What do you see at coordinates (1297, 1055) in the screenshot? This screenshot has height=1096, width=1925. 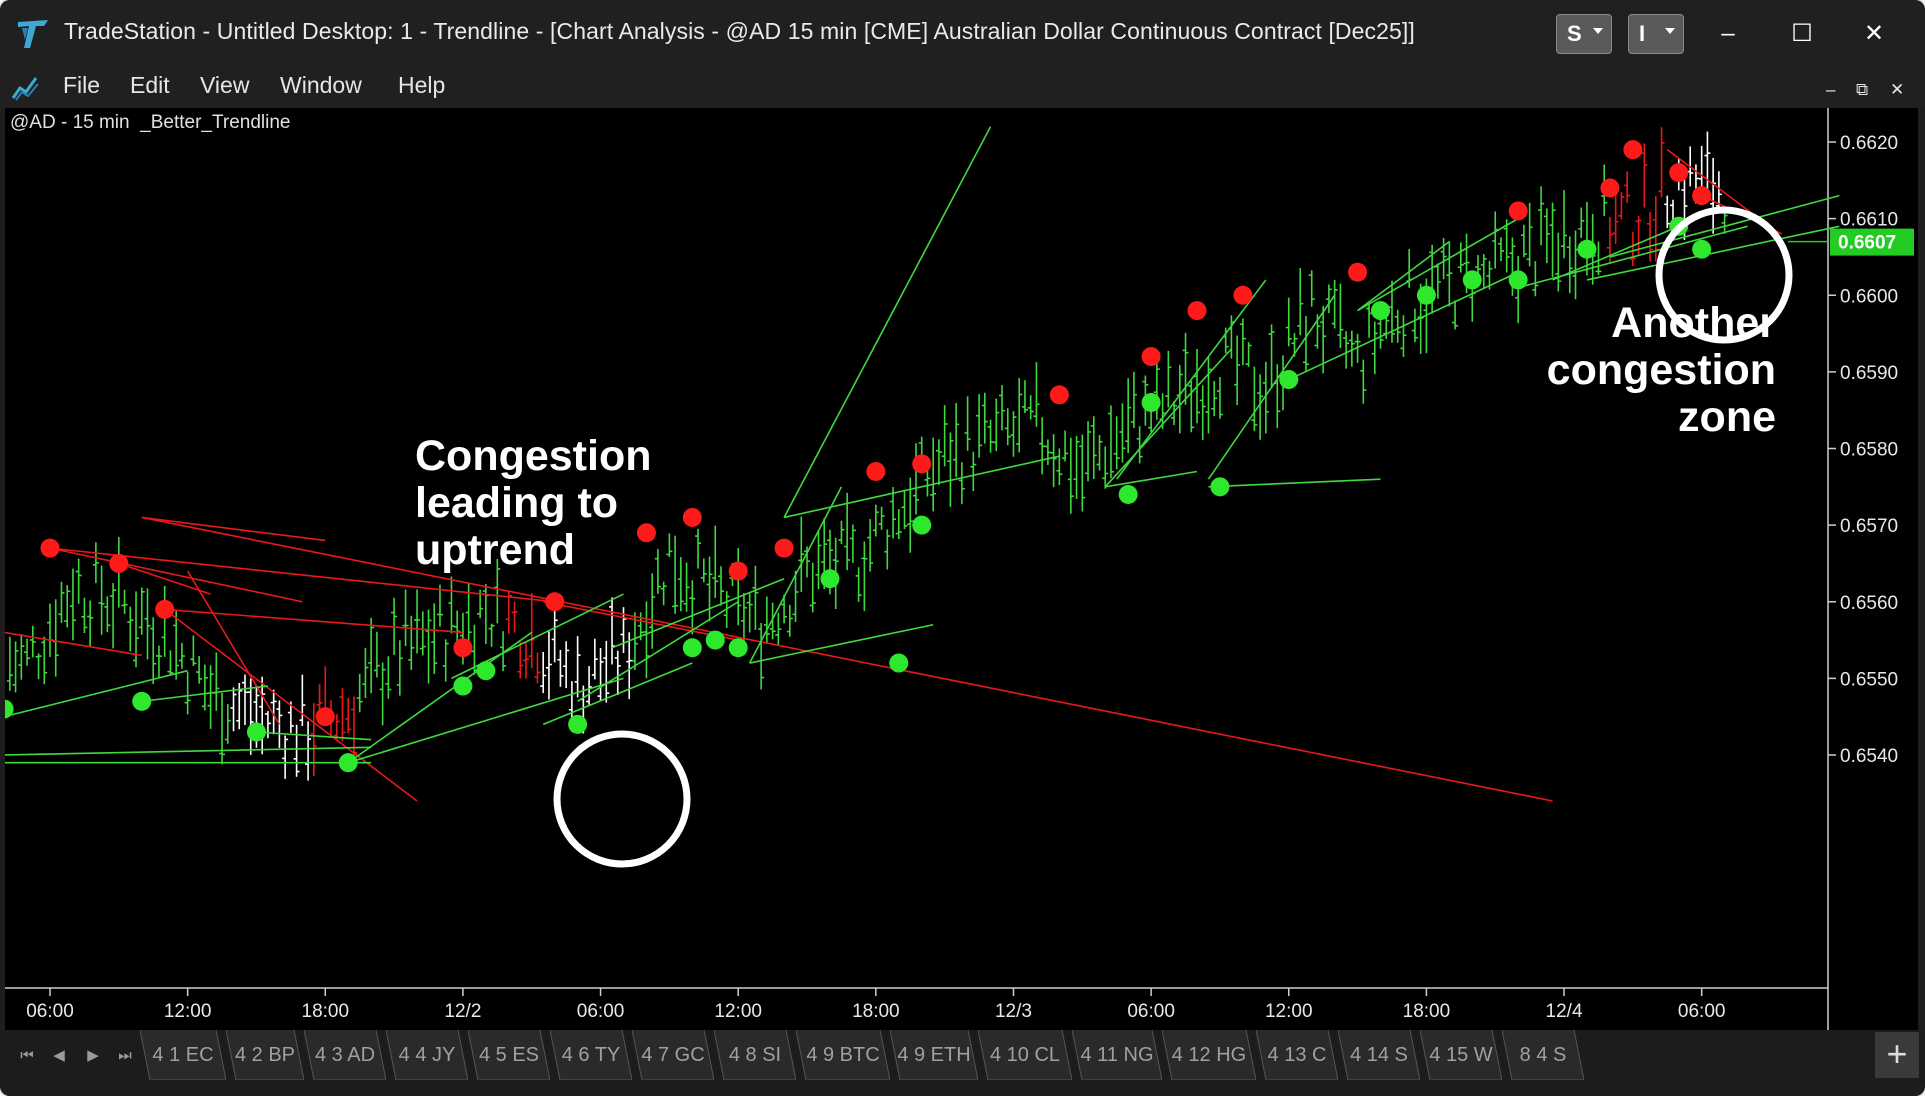 I see `symbol-tab: 4 13 C` at bounding box center [1297, 1055].